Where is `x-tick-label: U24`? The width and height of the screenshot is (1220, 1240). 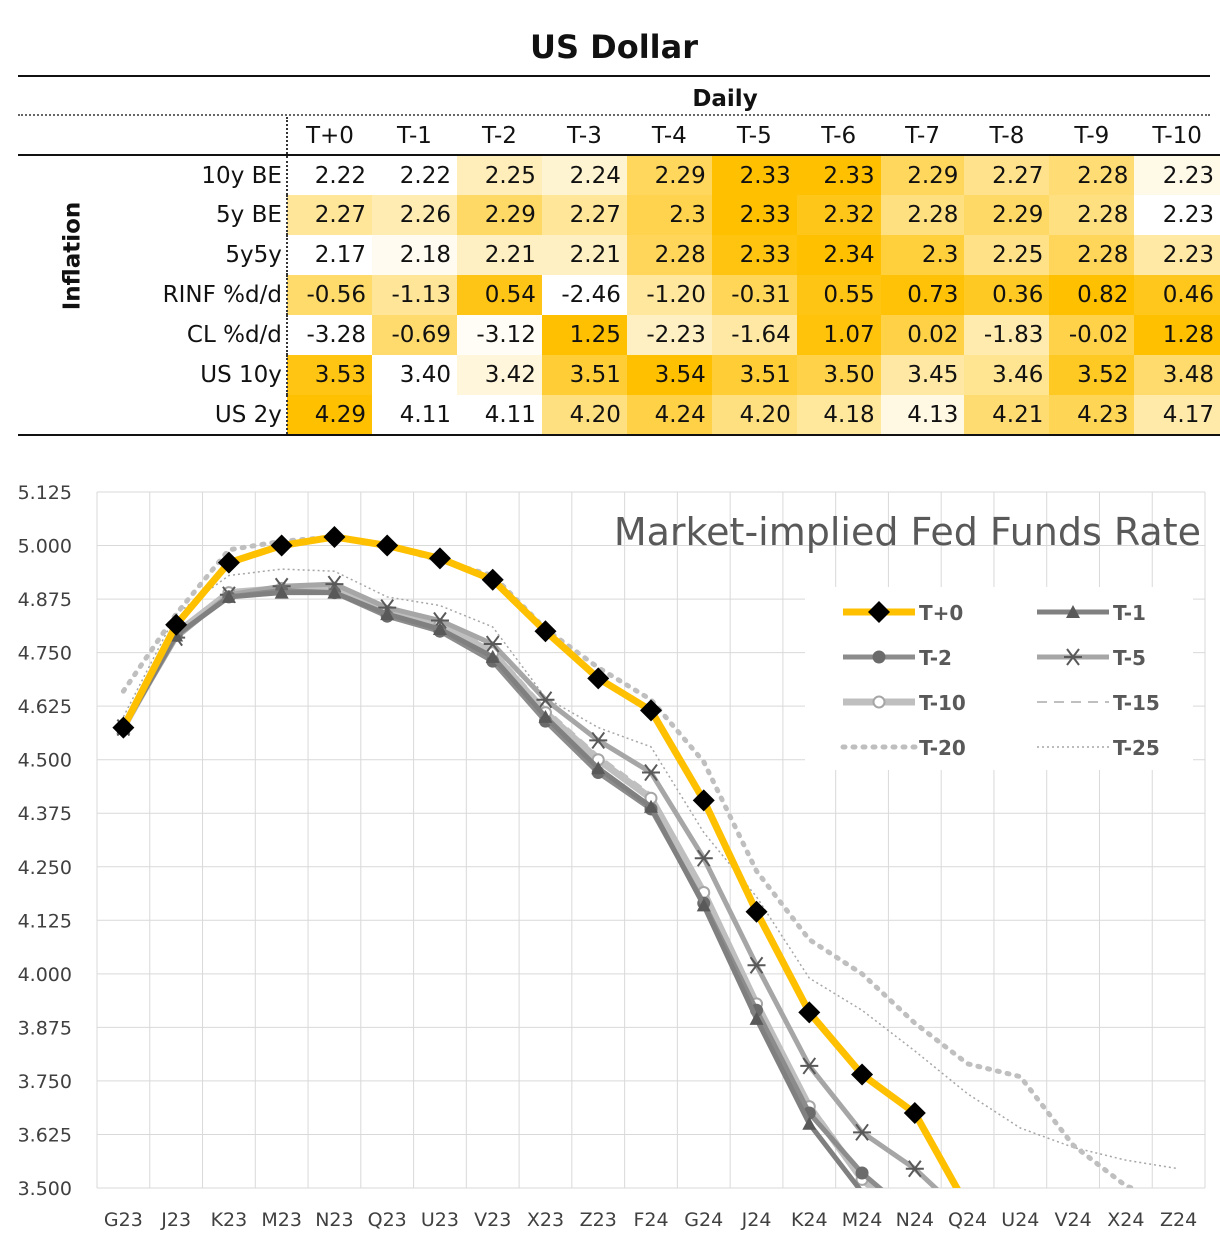
x-tick-label: U24 is located at coordinates (1020, 1220).